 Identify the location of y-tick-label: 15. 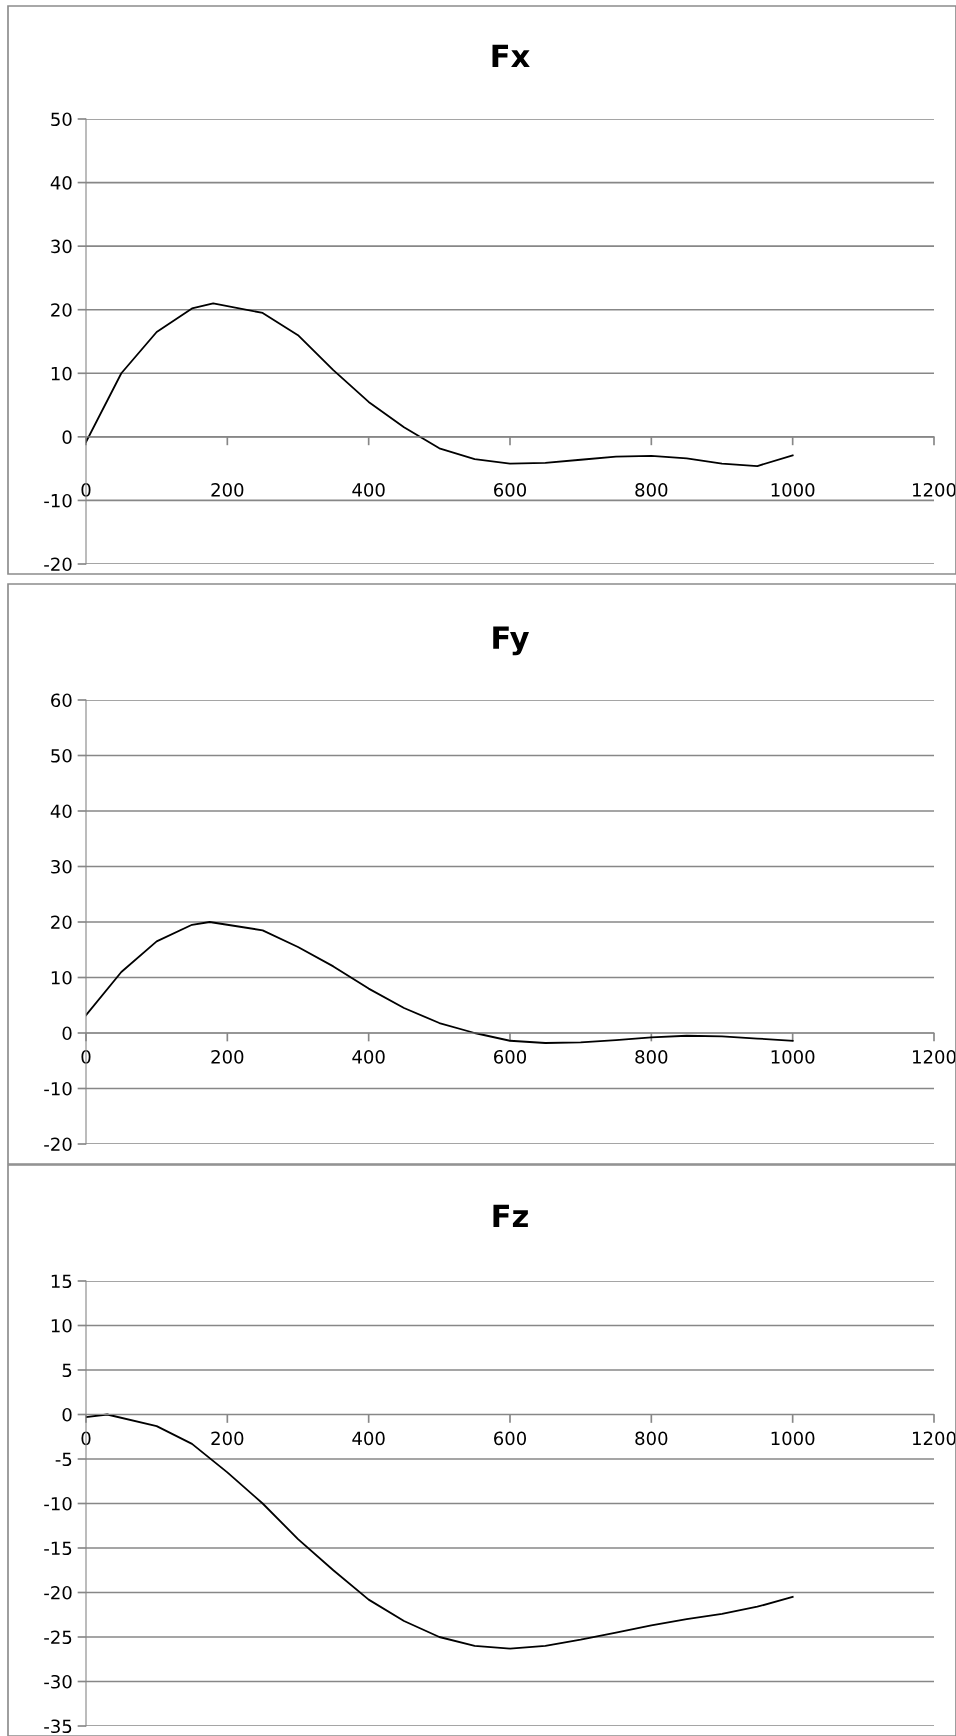
(61, 1281).